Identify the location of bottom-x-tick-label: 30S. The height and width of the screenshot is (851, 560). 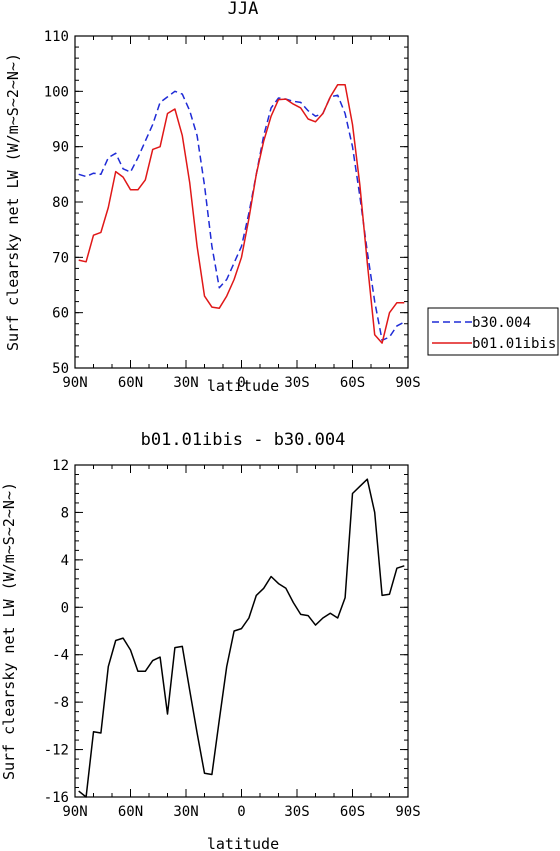
(296, 812).